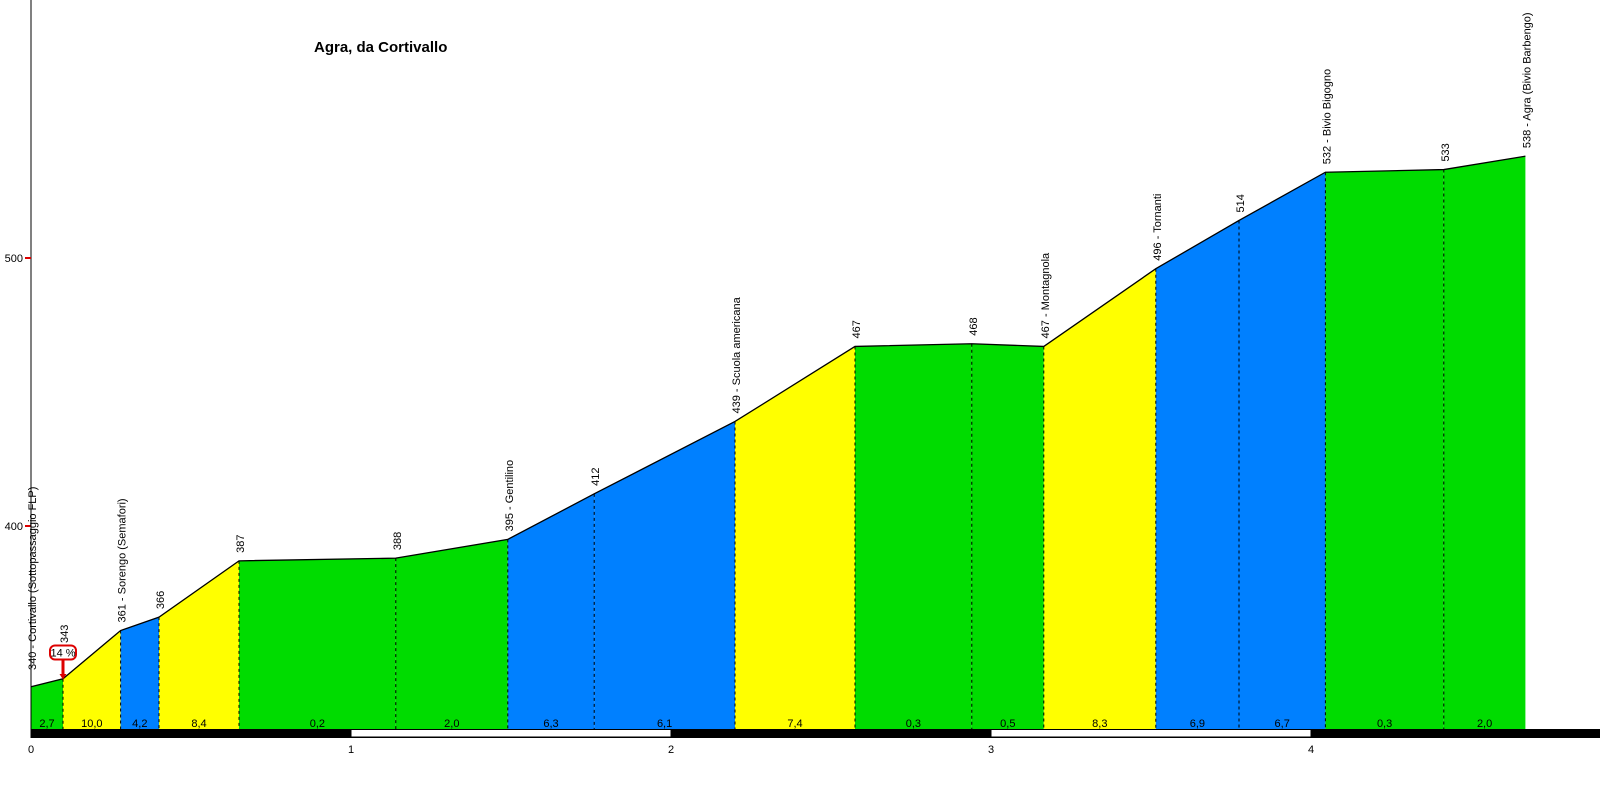 Image resolution: width=1600 pixels, height=800 pixels. What do you see at coordinates (1197, 724) in the screenshot?
I see `gradient-percentage-label: 6,9` at bounding box center [1197, 724].